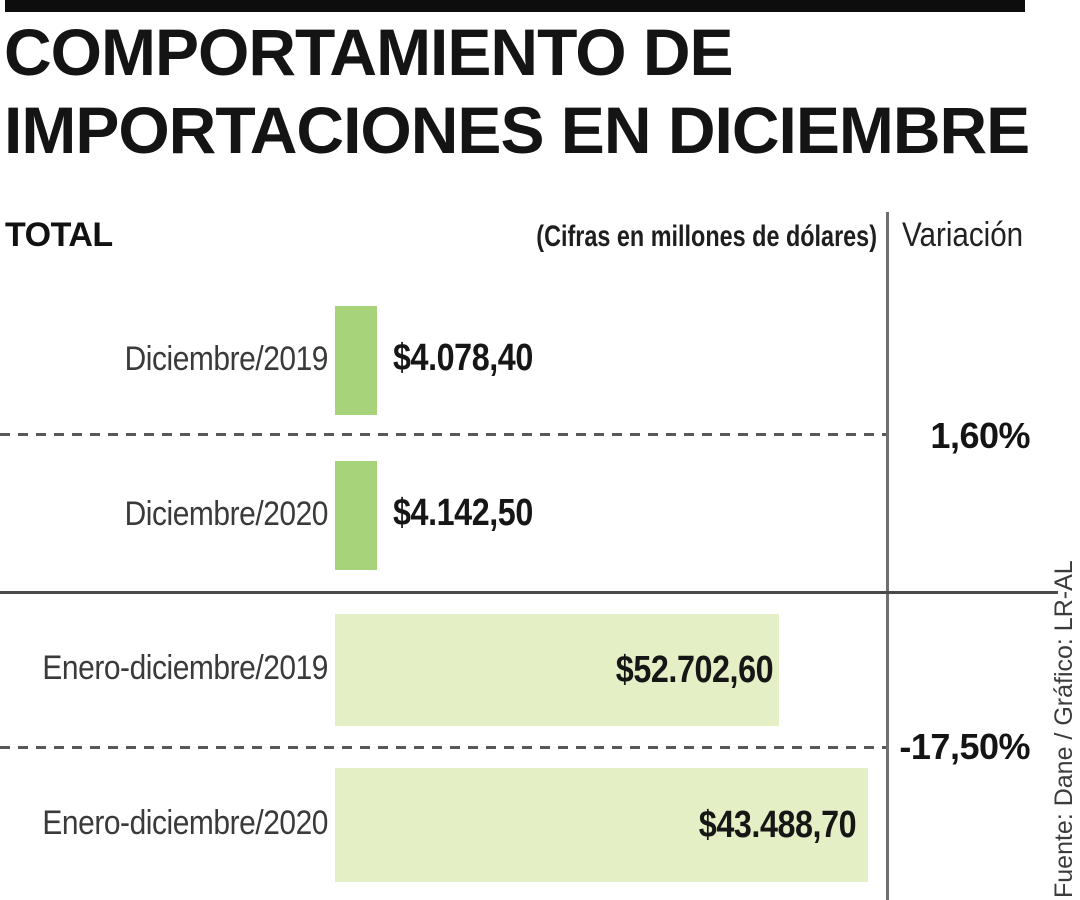  What do you see at coordinates (356, 360) in the screenshot?
I see `bar-diciembre-2019` at bounding box center [356, 360].